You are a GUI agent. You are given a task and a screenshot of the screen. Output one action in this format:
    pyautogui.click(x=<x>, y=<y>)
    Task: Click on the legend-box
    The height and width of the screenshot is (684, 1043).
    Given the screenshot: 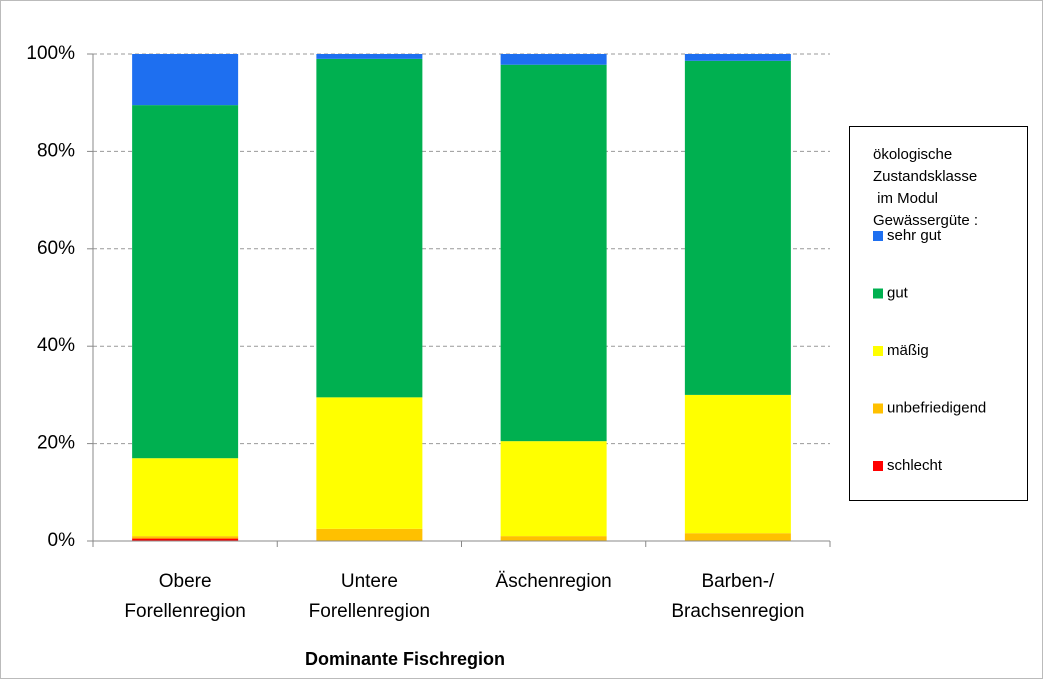 What is the action you would take?
    pyautogui.click(x=938, y=313)
    